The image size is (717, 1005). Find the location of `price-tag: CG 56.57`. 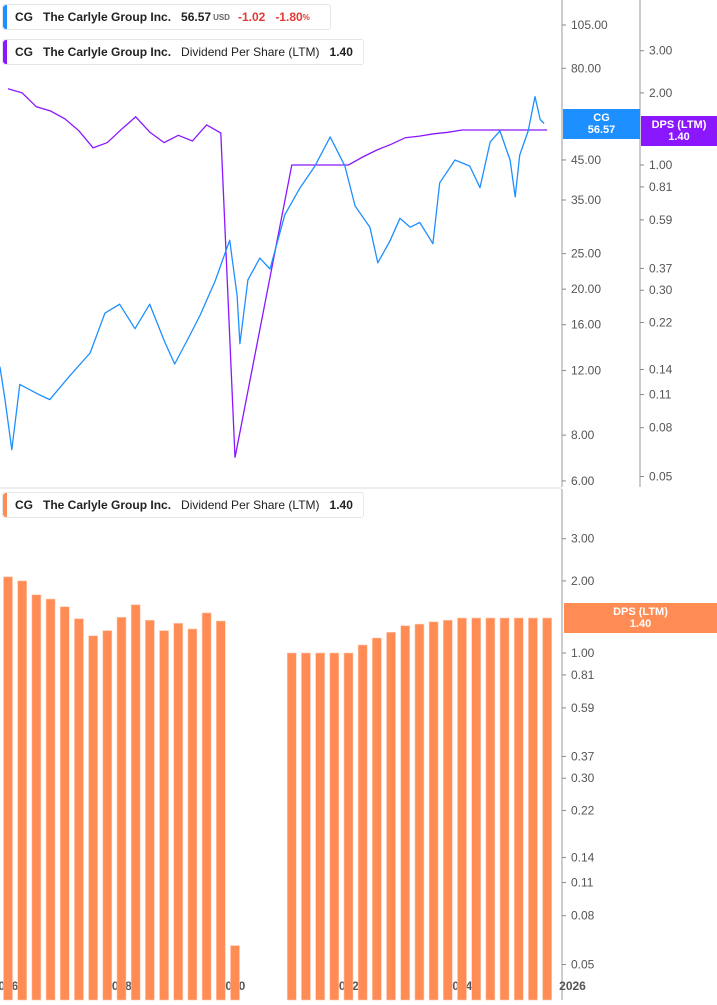

price-tag: CG 56.57 is located at coordinates (601, 124).